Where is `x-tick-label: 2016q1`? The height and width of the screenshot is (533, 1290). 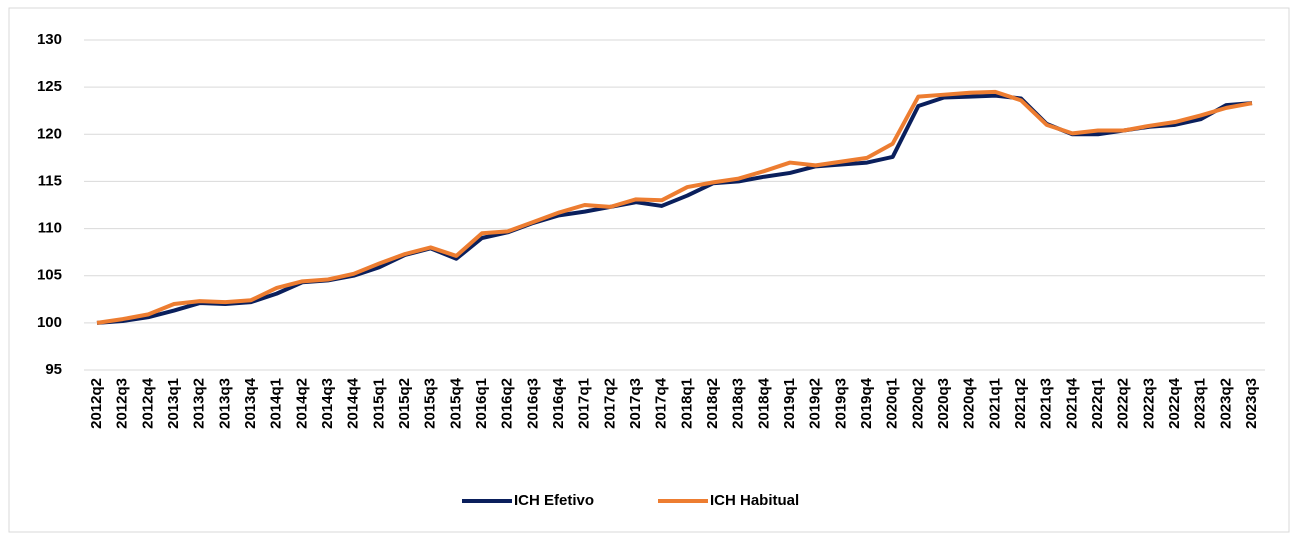
x-tick-label: 2016q1 is located at coordinates (481, 403).